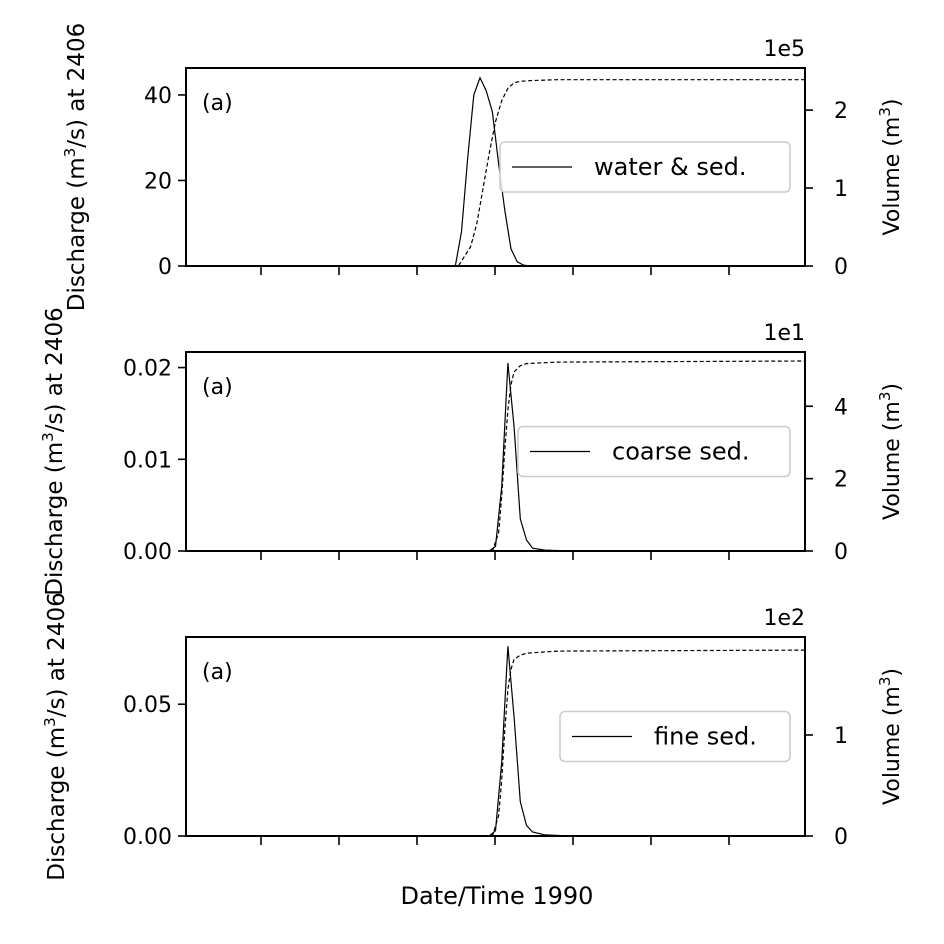 This screenshot has width=944, height=944. I want to click on y-axis-label-1: Discharge (m3/s) at 2406, so click(75, 167).